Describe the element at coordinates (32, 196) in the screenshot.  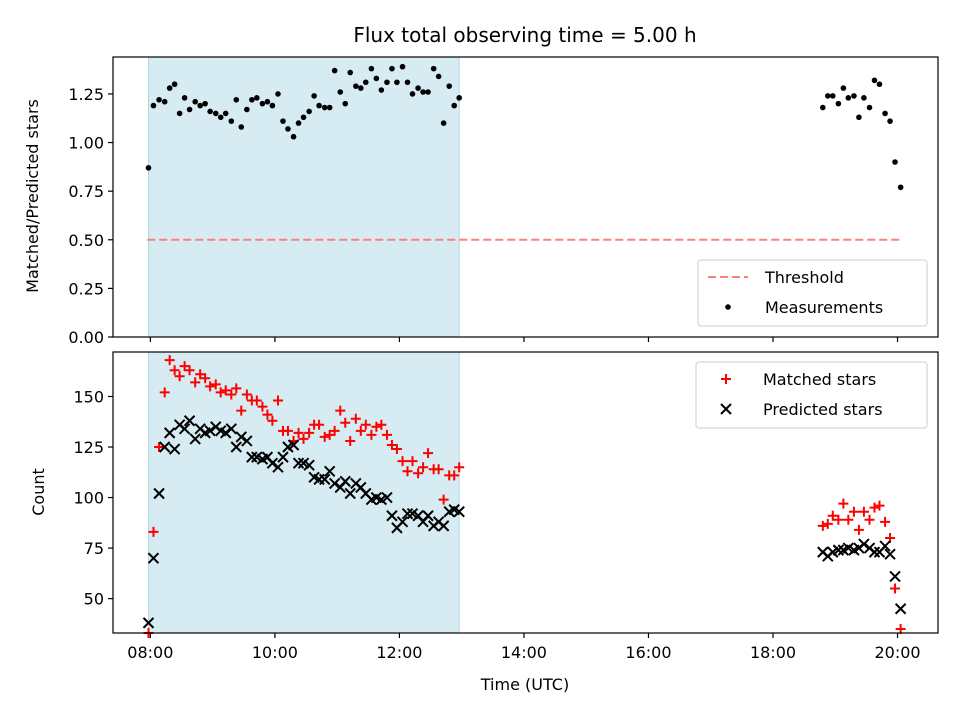
I see `top-y-axis-label: Matched/Predicted stars` at that location.